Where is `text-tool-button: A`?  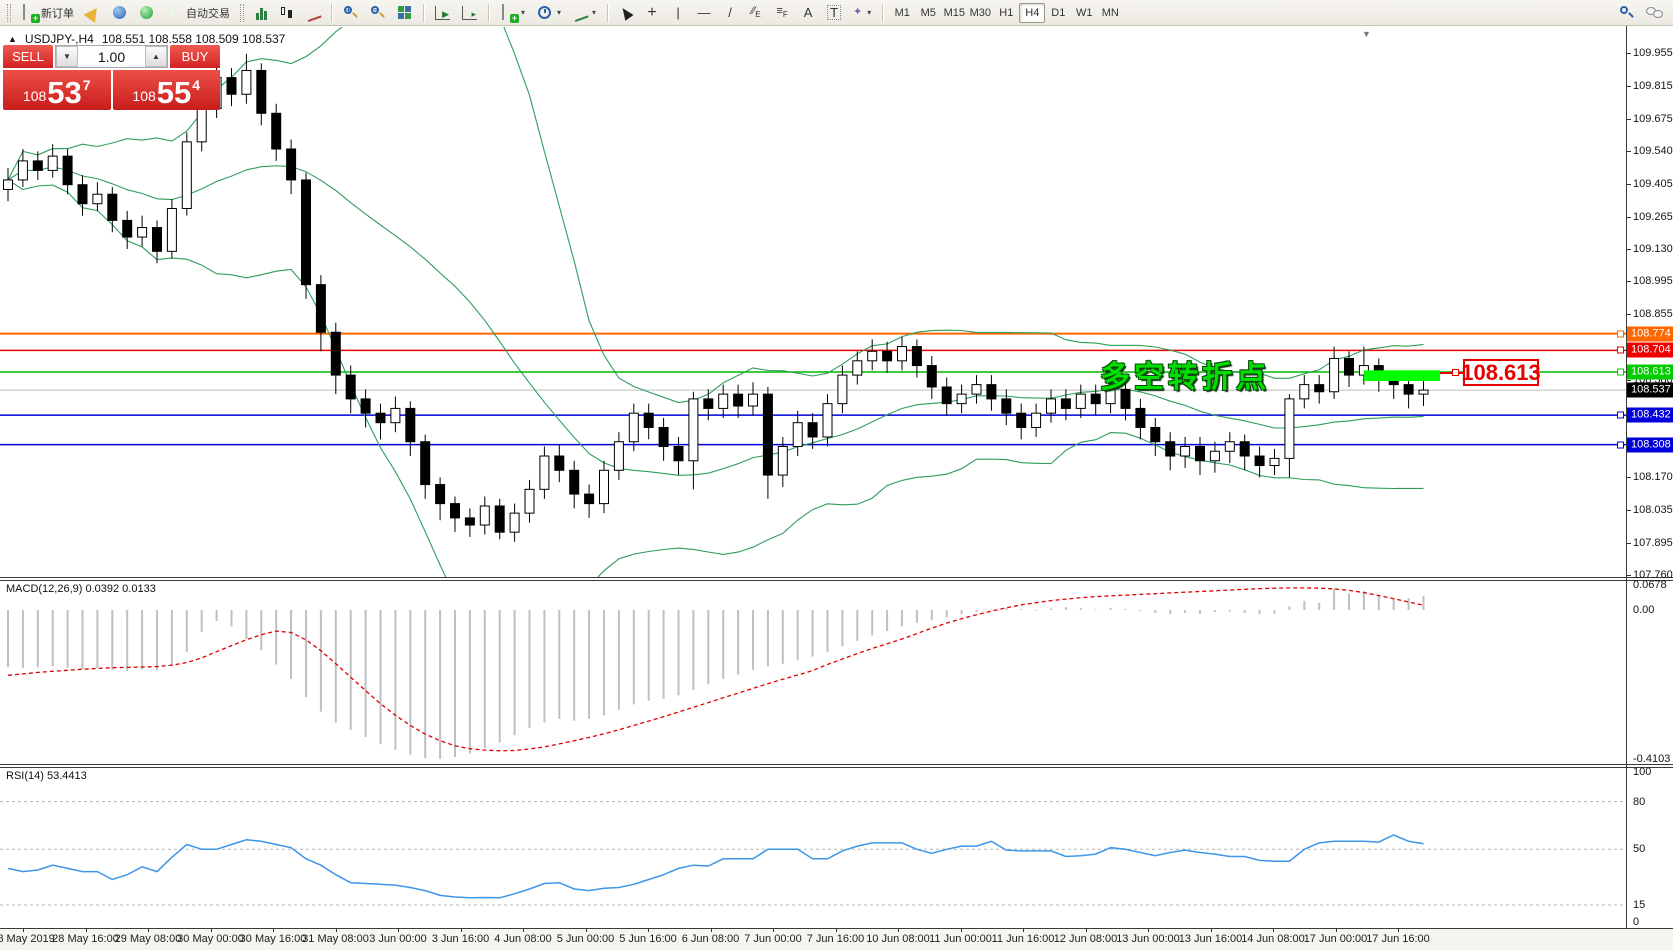
text-tool-button: A is located at coordinates (808, 13).